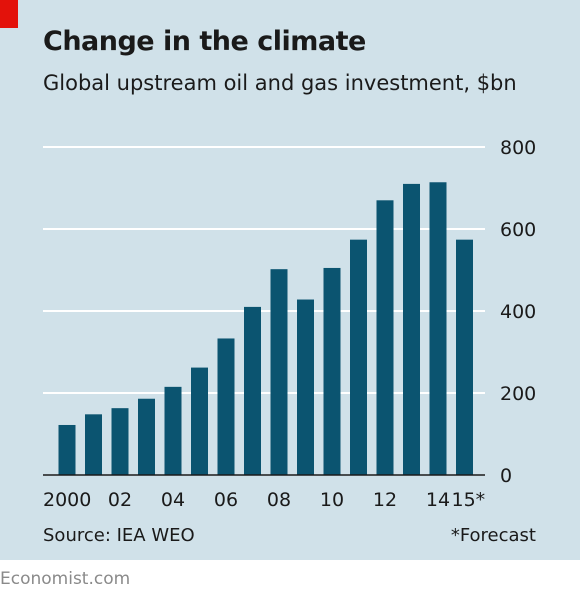 The width and height of the screenshot is (580, 598). I want to click on source-note: Source: IEA WEO, so click(119, 535).